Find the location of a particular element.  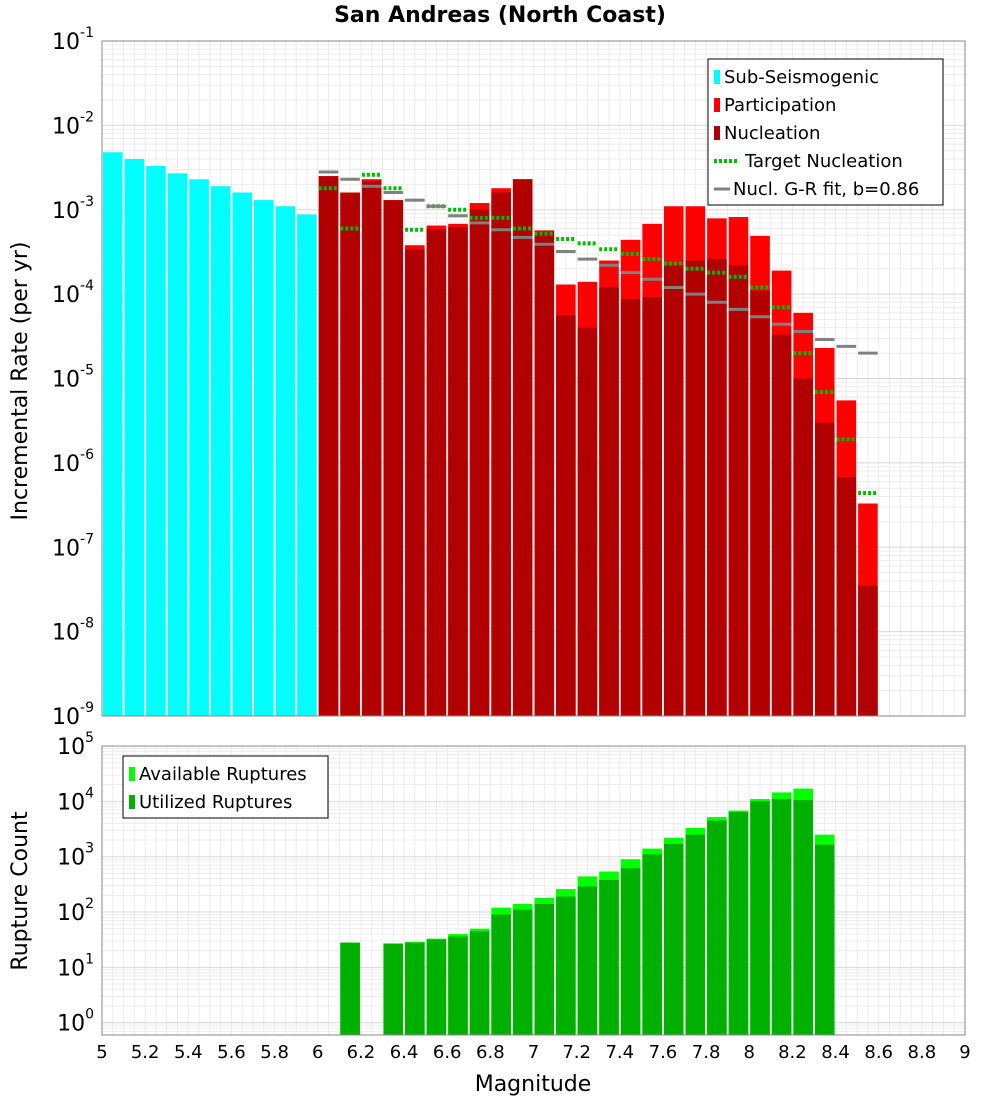

legend-swatch-available-ruptures is located at coordinates (132, 774).